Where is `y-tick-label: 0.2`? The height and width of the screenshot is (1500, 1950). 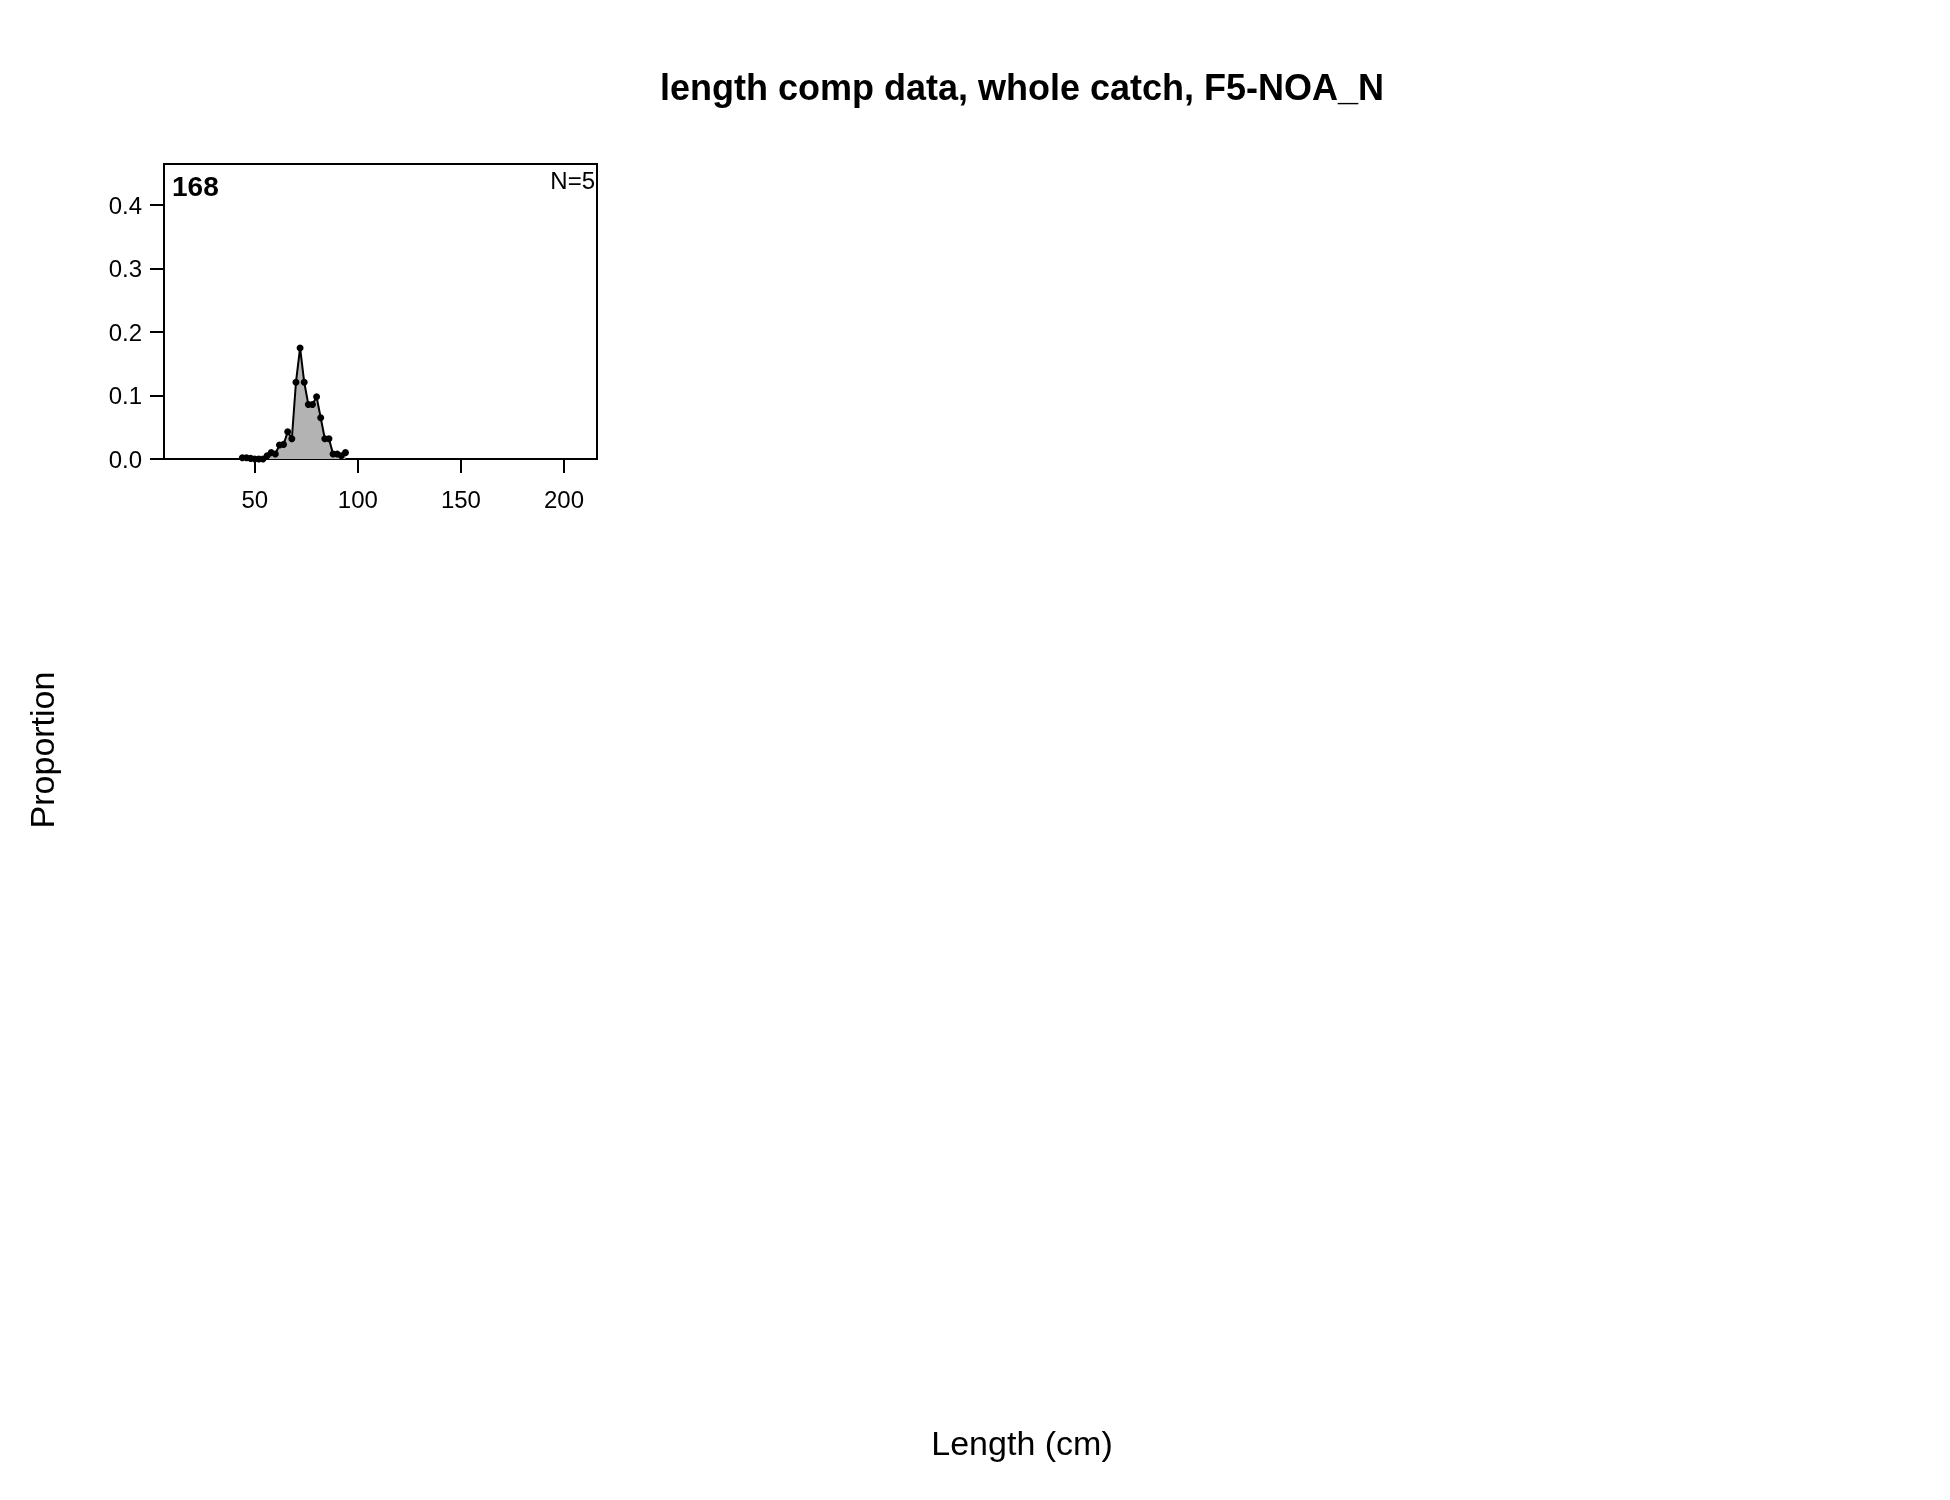
y-tick-label: 0.2 is located at coordinates (125, 332).